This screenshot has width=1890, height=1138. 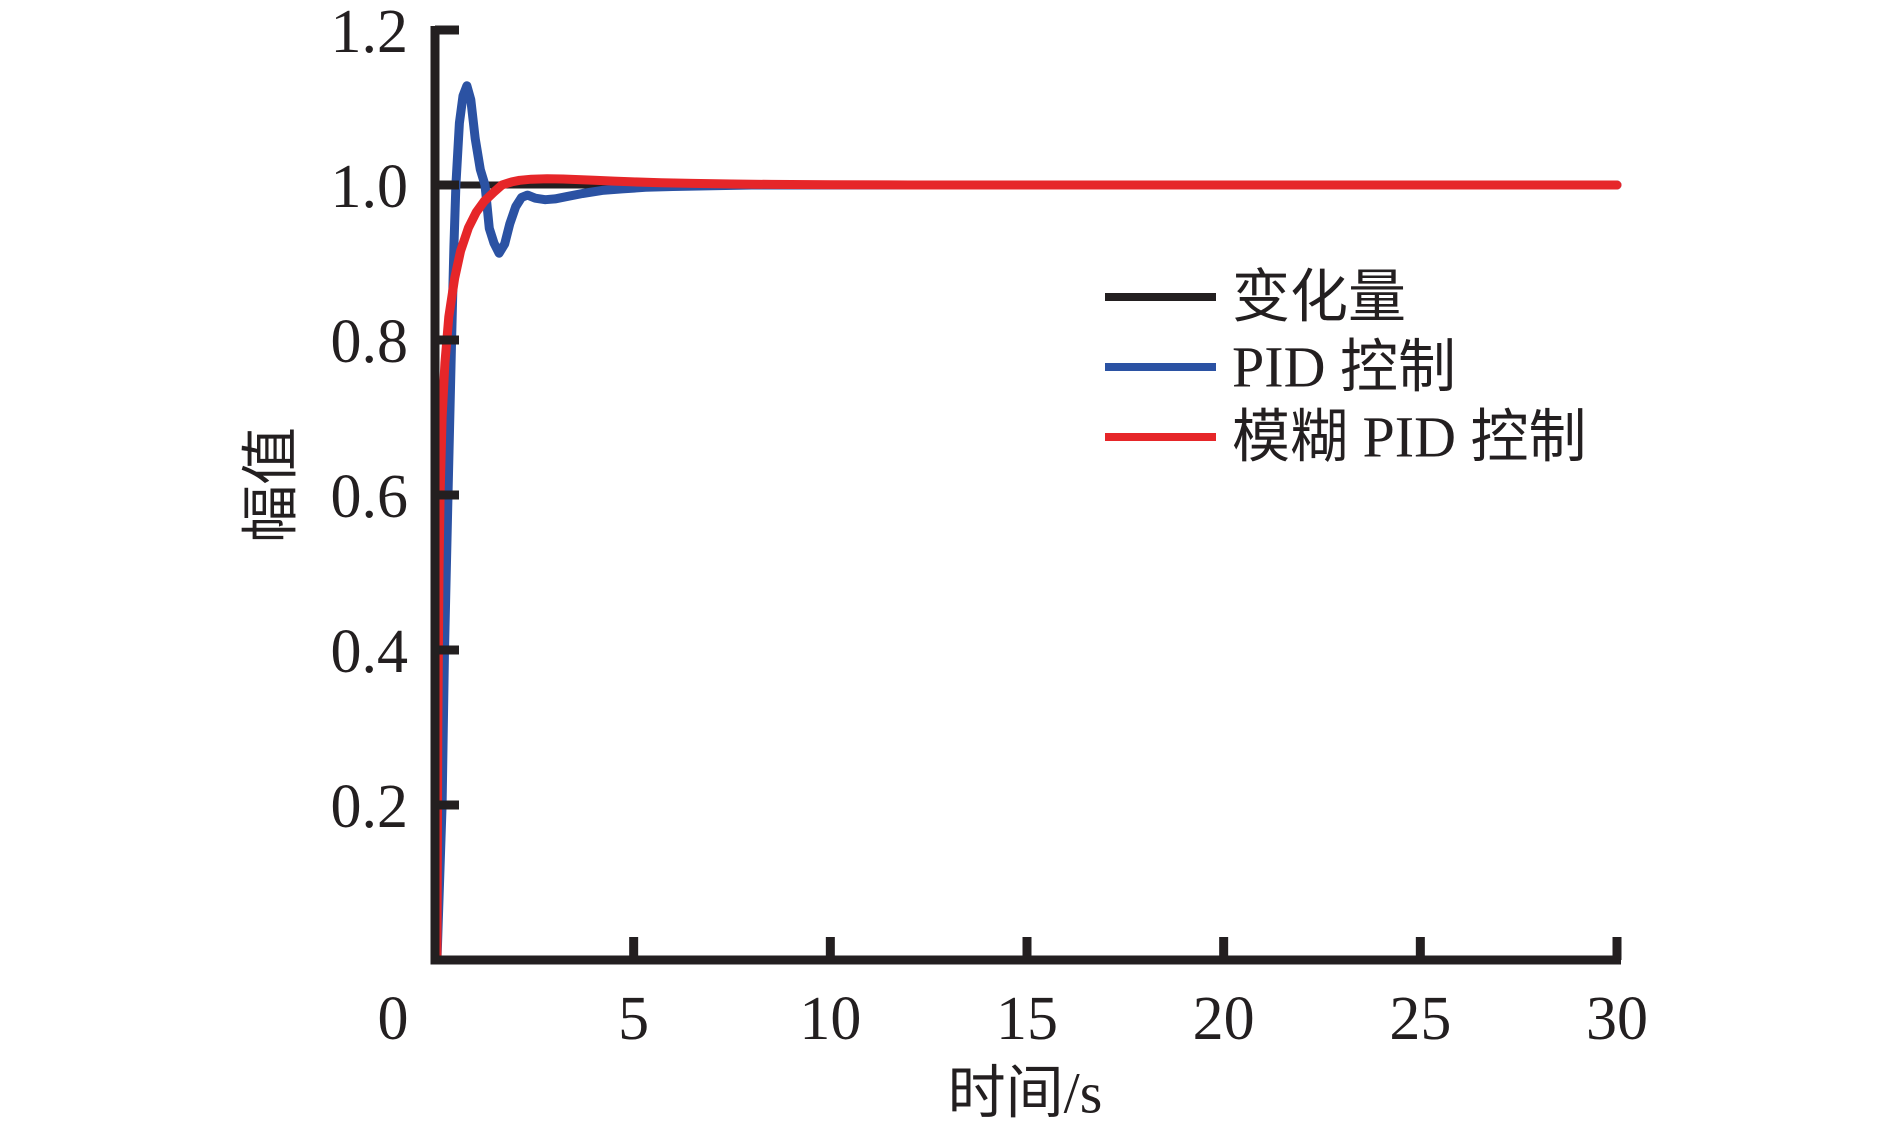 What do you see at coordinates (1025, 1093) in the screenshot?
I see `x-axis-title: 时间/s` at bounding box center [1025, 1093].